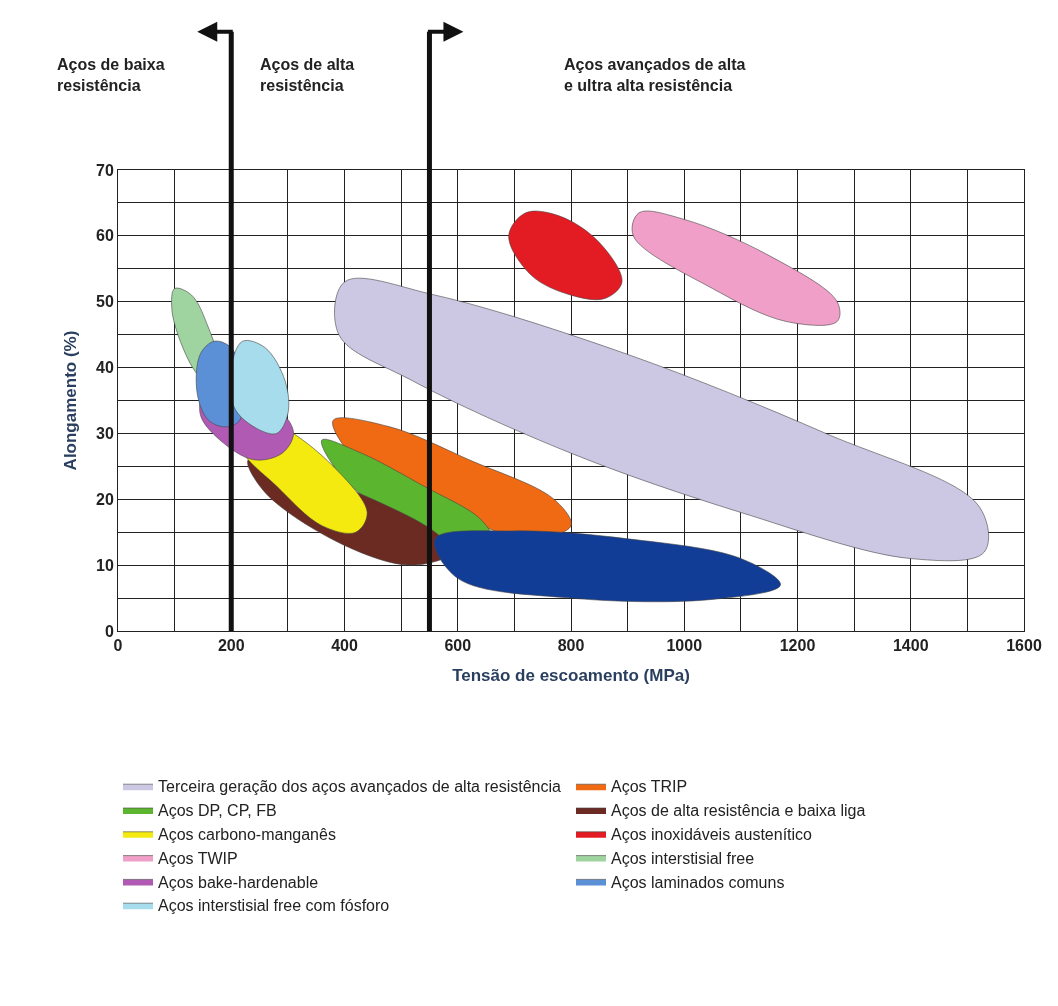 Image resolution: width=1058 pixels, height=1006 pixels. I want to click on x-tick-label: 1400, so click(910, 646).